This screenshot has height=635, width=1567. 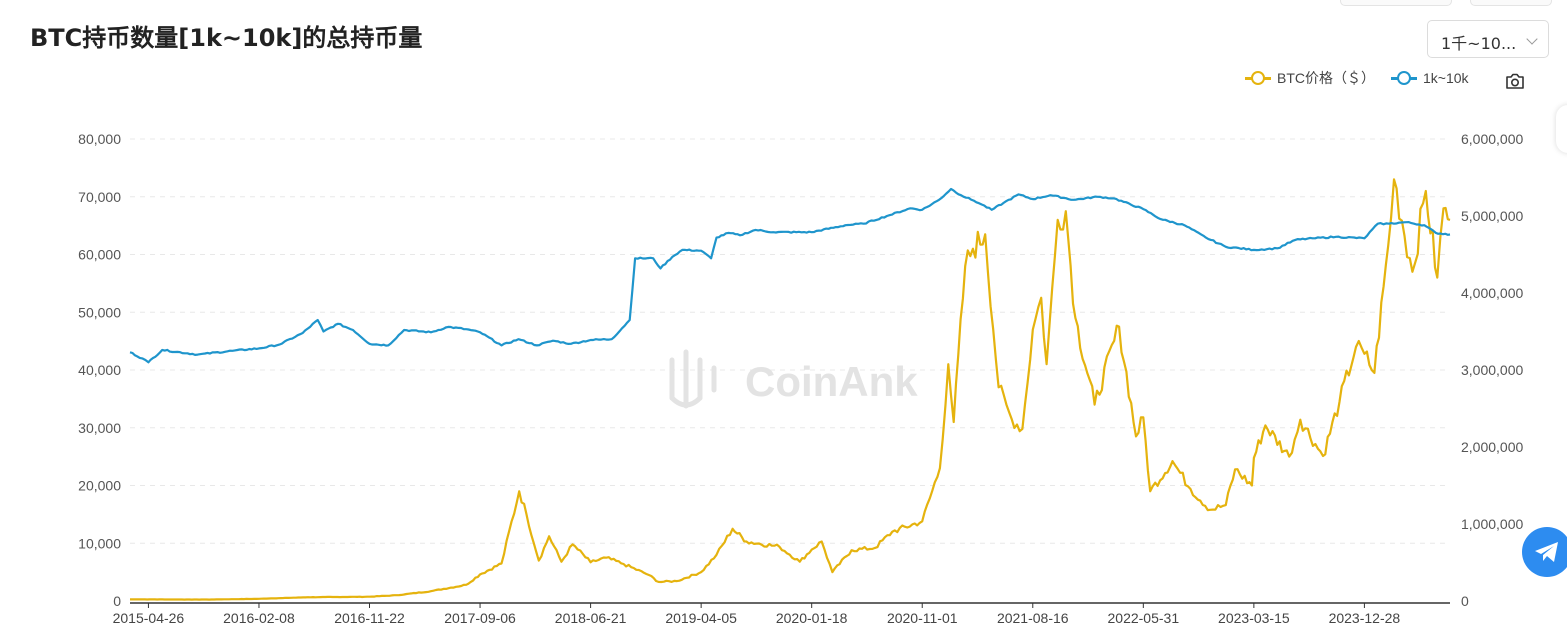 I want to click on y-left-tick-label: 30,000, so click(x=99, y=428).